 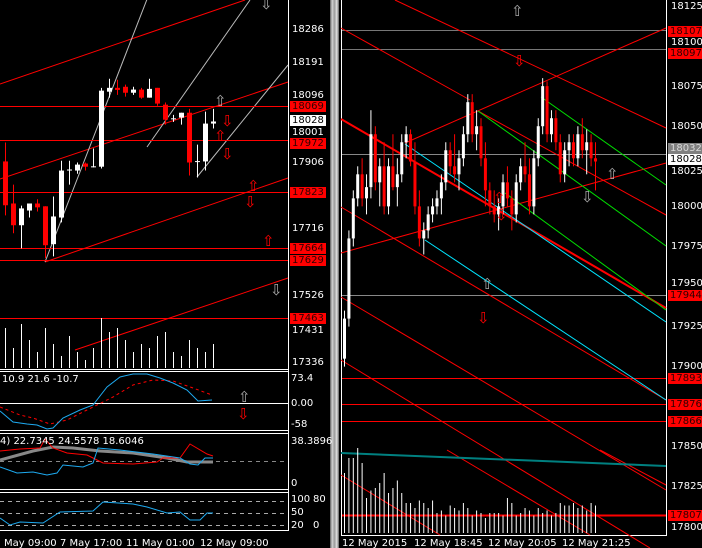 What do you see at coordinates (319, 499) in the screenshot?
I see `indicator3-scale-80: 80` at bounding box center [319, 499].